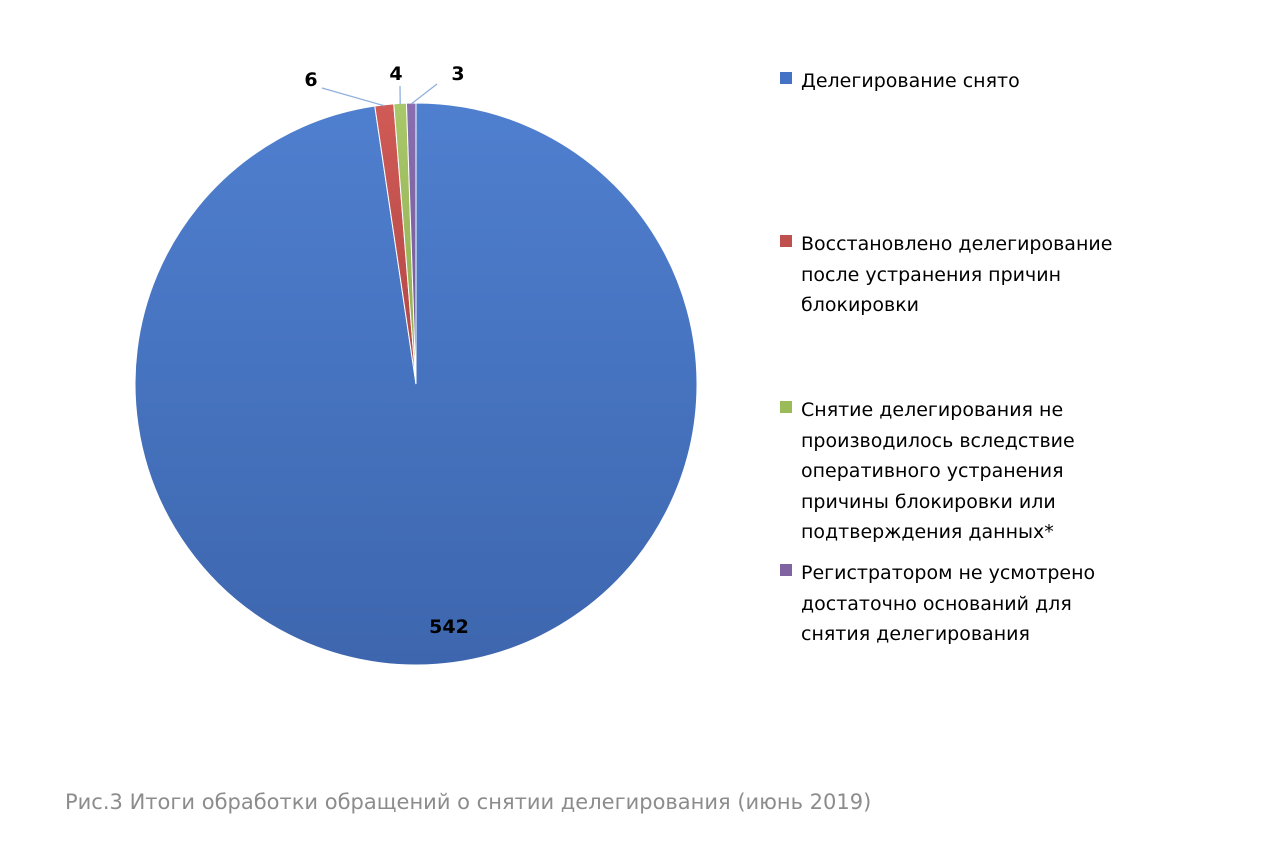 Image resolution: width=1280 pixels, height=841 pixels. What do you see at coordinates (411, 243) in the screenshot?
I see `slice-insufficient-grounds` at bounding box center [411, 243].